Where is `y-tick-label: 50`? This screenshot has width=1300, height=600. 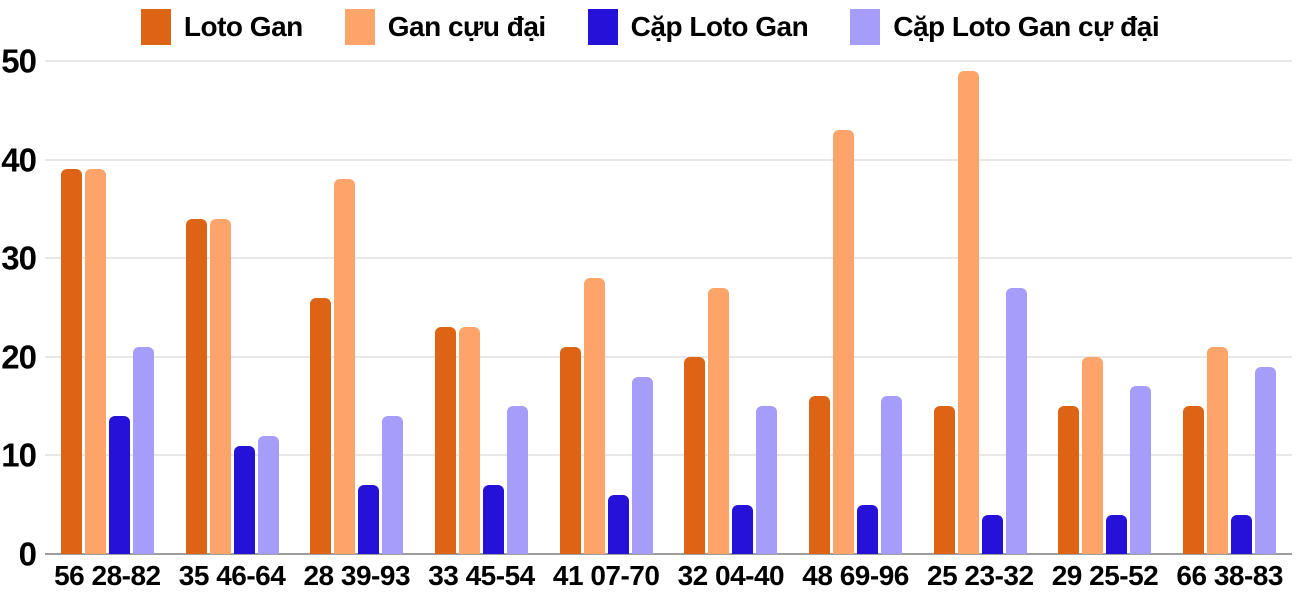
y-tick-label: 50 is located at coordinates (19, 61).